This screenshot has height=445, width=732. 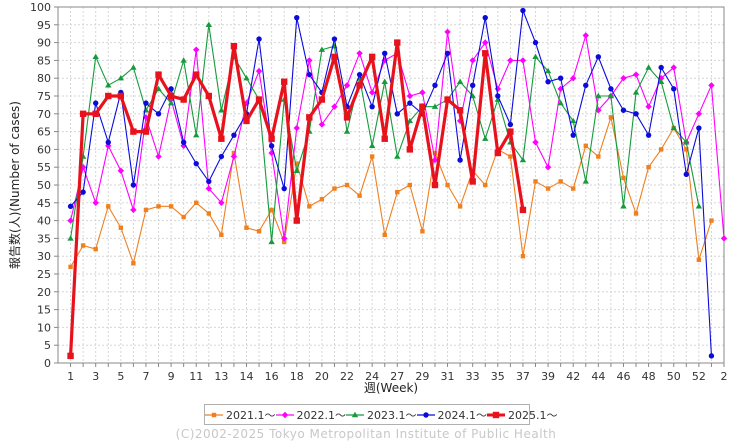 I want to click on x-tick-label: 37, so click(x=523, y=376).